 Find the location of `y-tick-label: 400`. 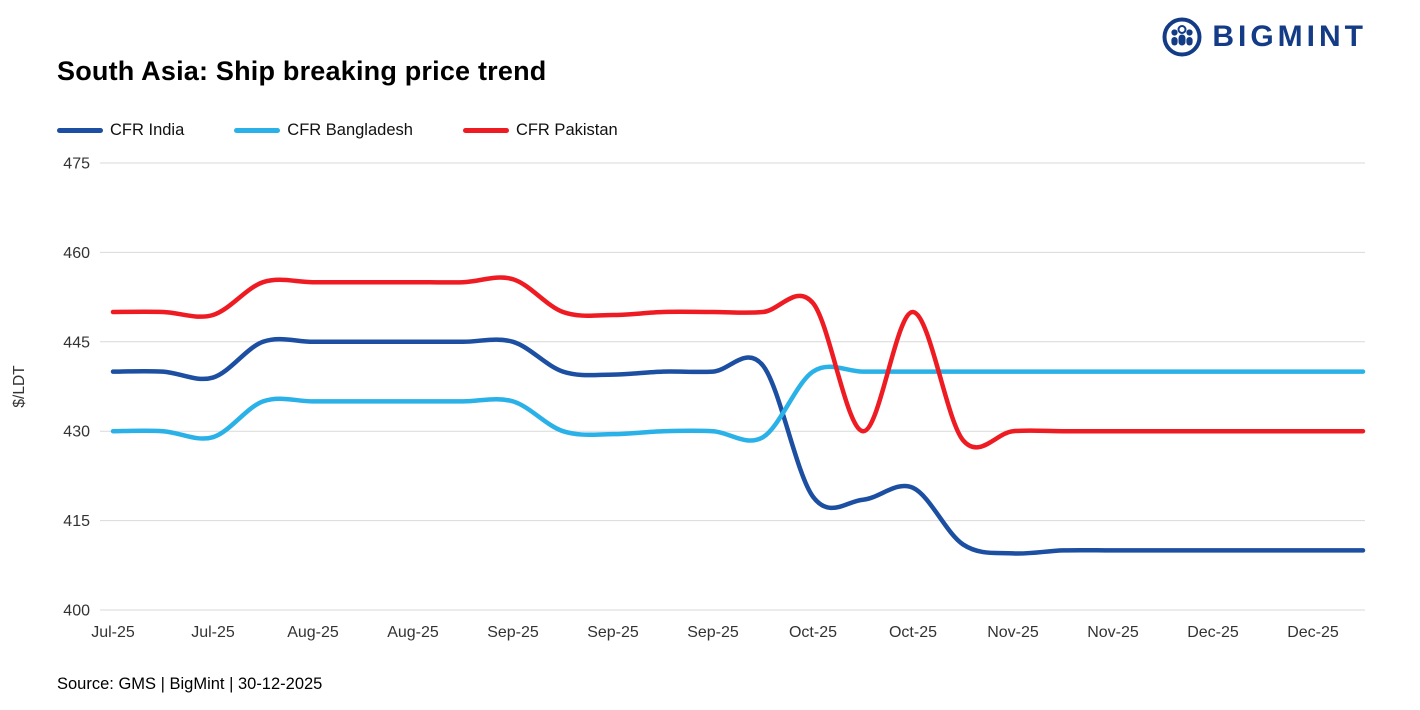

y-tick-label: 400 is located at coordinates (76, 611).